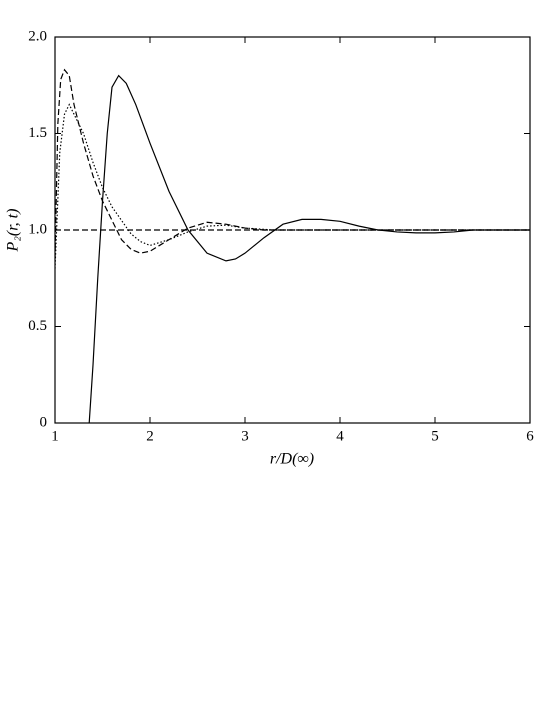 The image size is (554, 717). Describe the element at coordinates (55, 436) in the screenshot. I see `x-tick-label: 1` at that location.